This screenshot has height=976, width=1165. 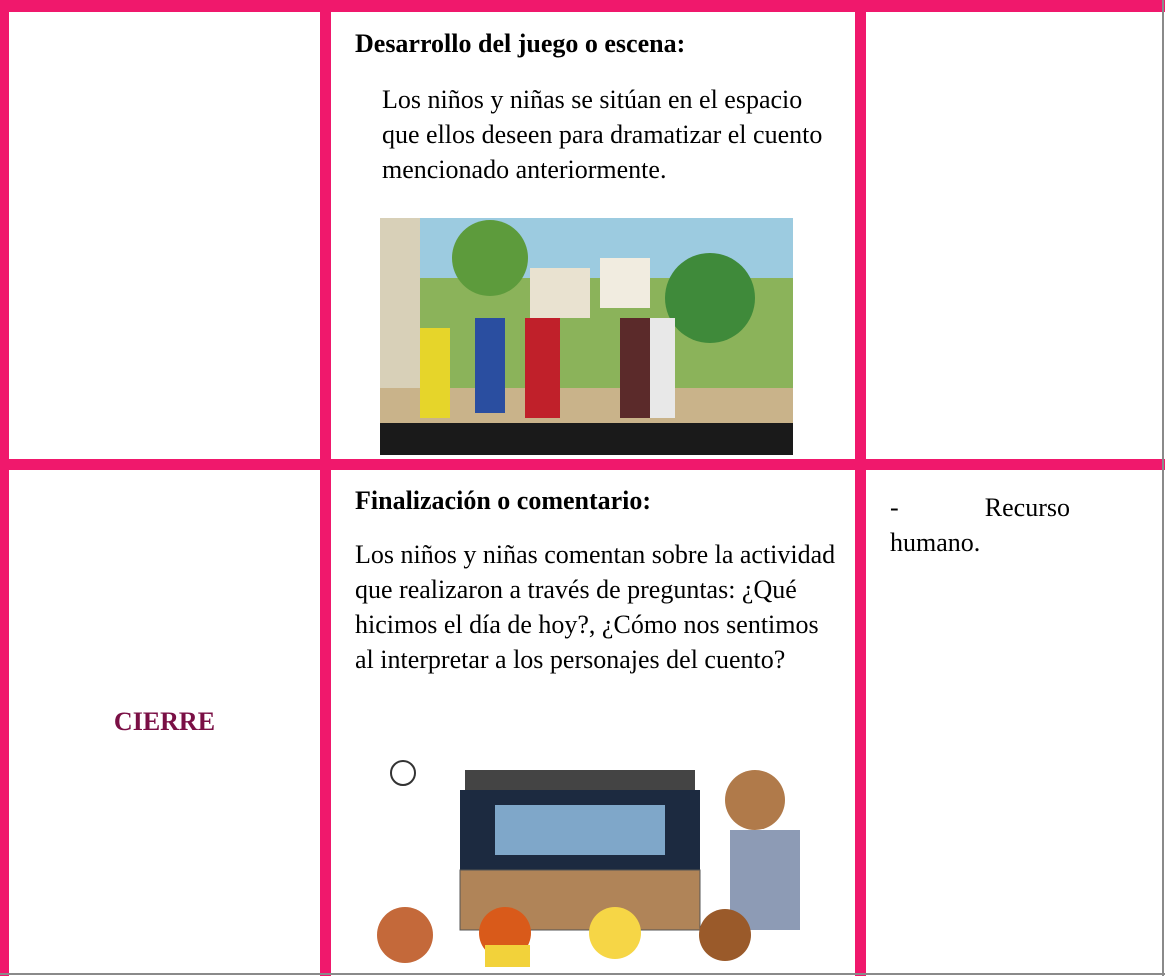 I want to click on photo-stage, so click(x=586, y=336).